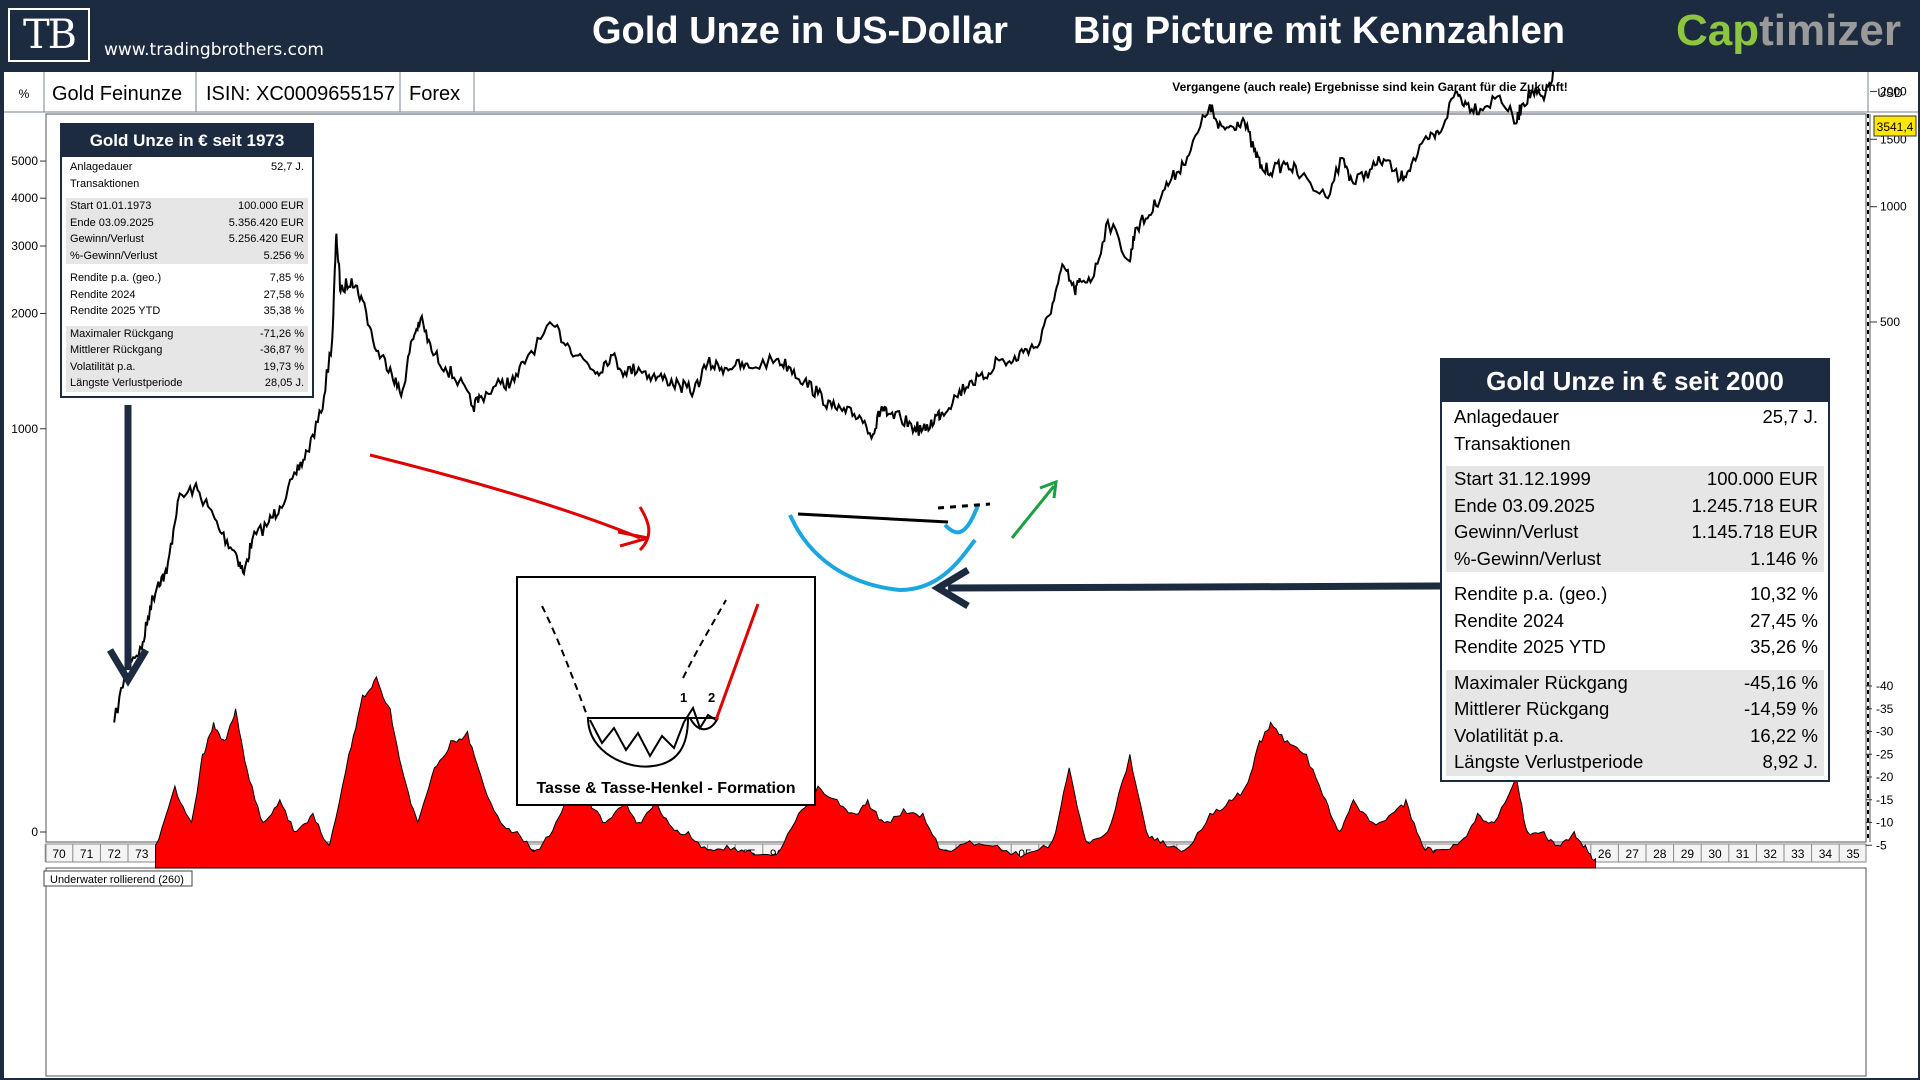 This screenshot has height=1080, width=1920. I want to click on stats-label: Anlagedauer, so click(1506, 416).